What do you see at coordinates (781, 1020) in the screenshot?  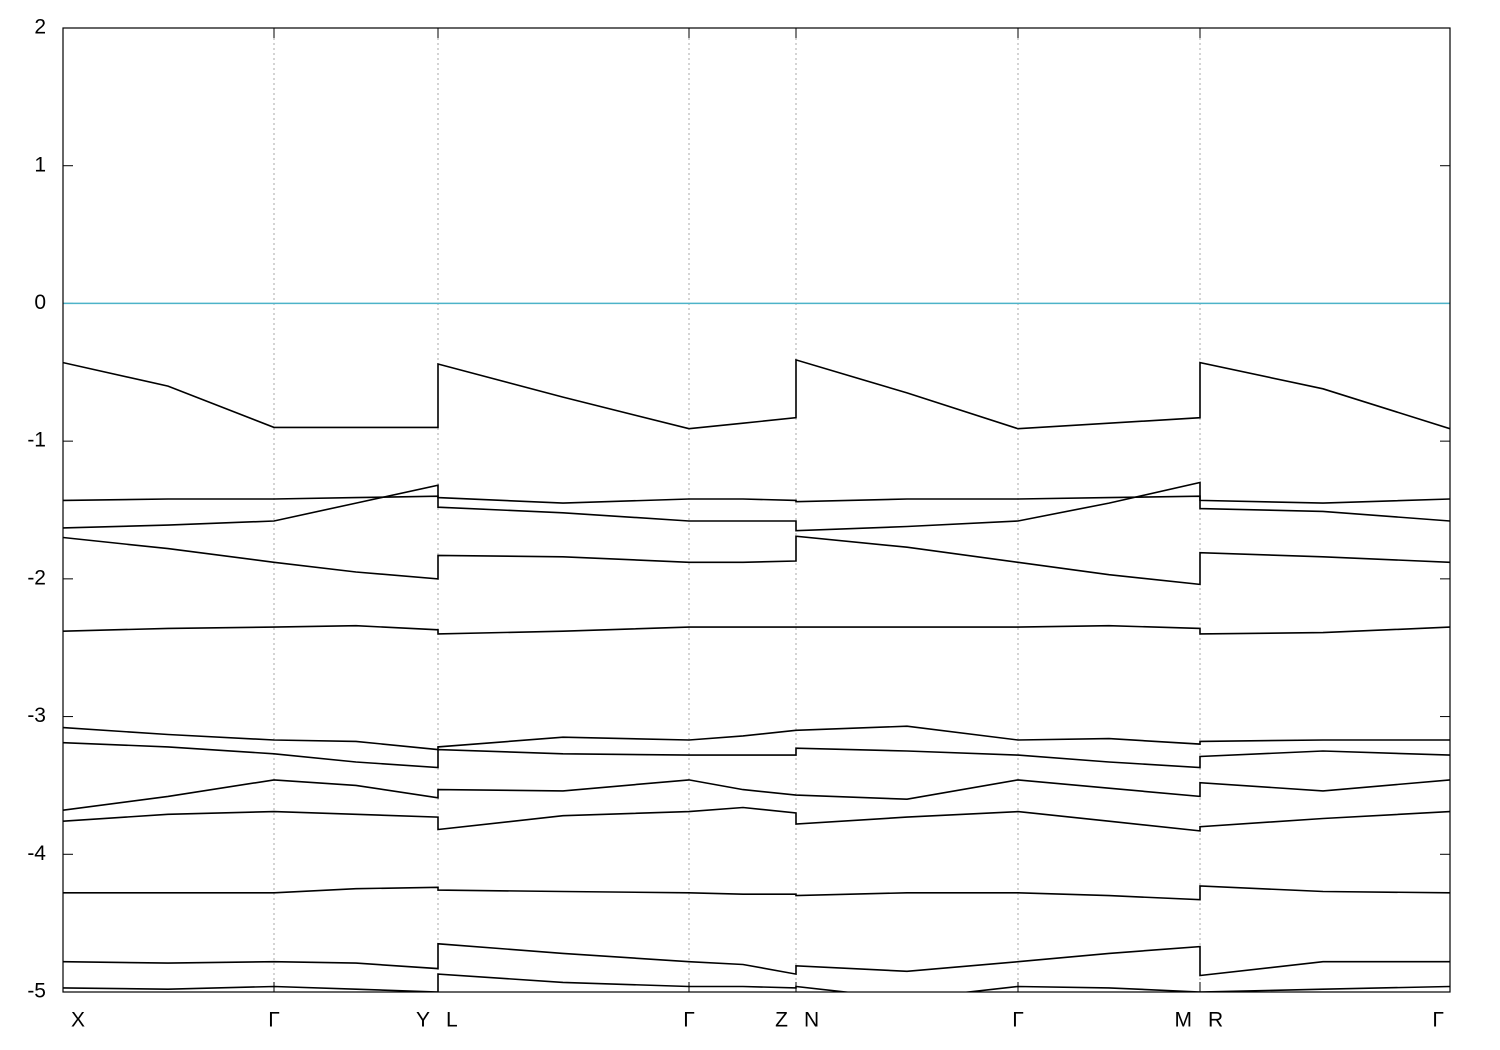 I see `x-tick-label: Z` at bounding box center [781, 1020].